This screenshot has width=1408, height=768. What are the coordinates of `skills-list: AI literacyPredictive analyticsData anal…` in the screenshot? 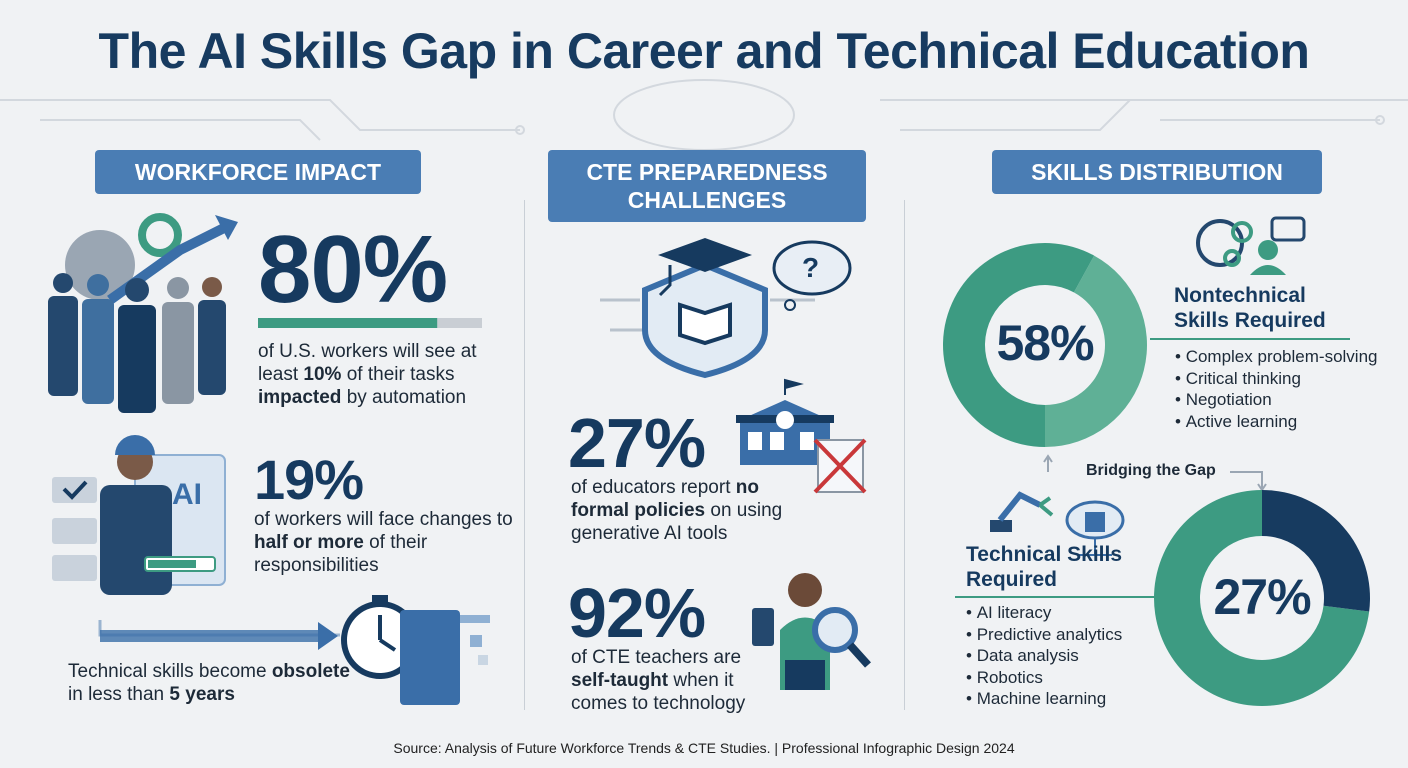 It's located at (1044, 656).